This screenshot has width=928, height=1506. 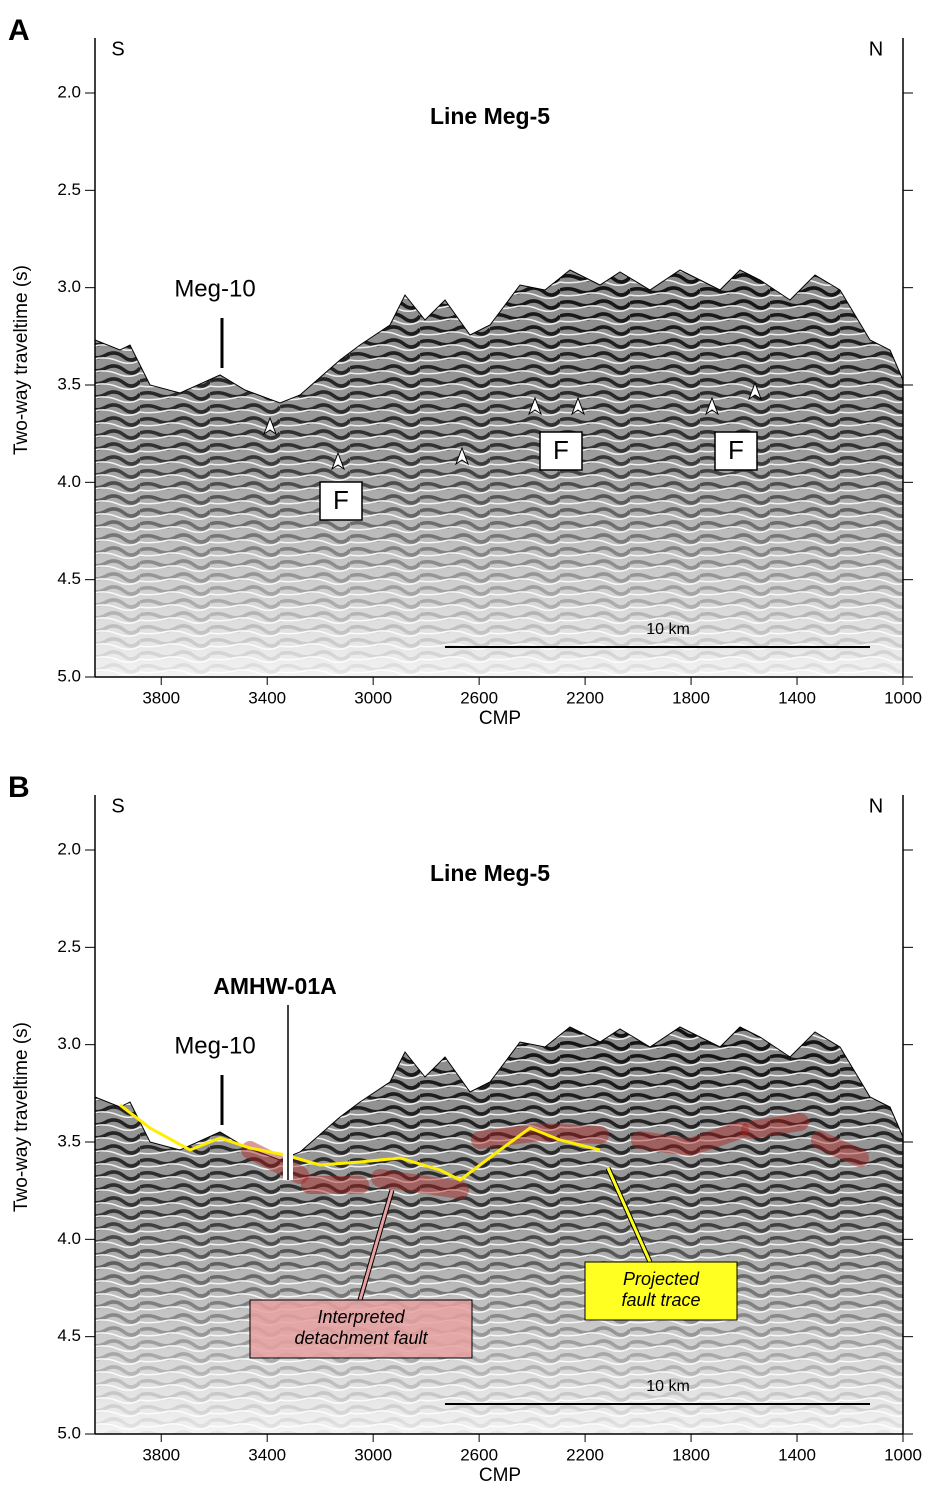 I want to click on callout-text: detachment fault, so click(x=361, y=1338).